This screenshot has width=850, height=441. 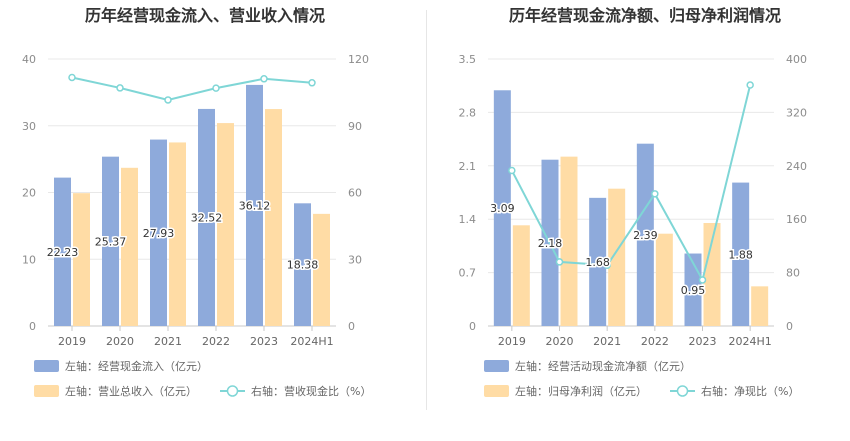 I want to click on data-label: 3.09, so click(x=502, y=208).